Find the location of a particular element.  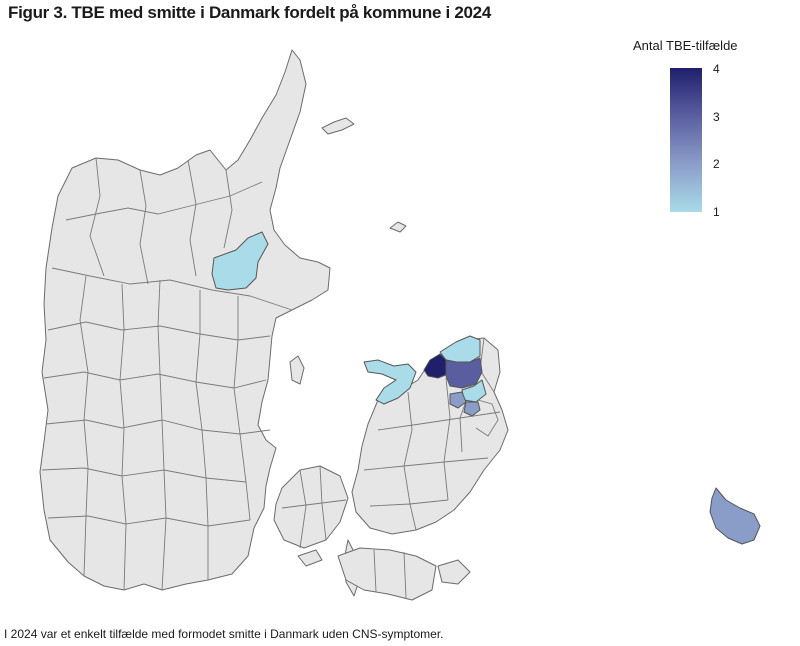

anholt-landmass is located at coordinates (398, 227).